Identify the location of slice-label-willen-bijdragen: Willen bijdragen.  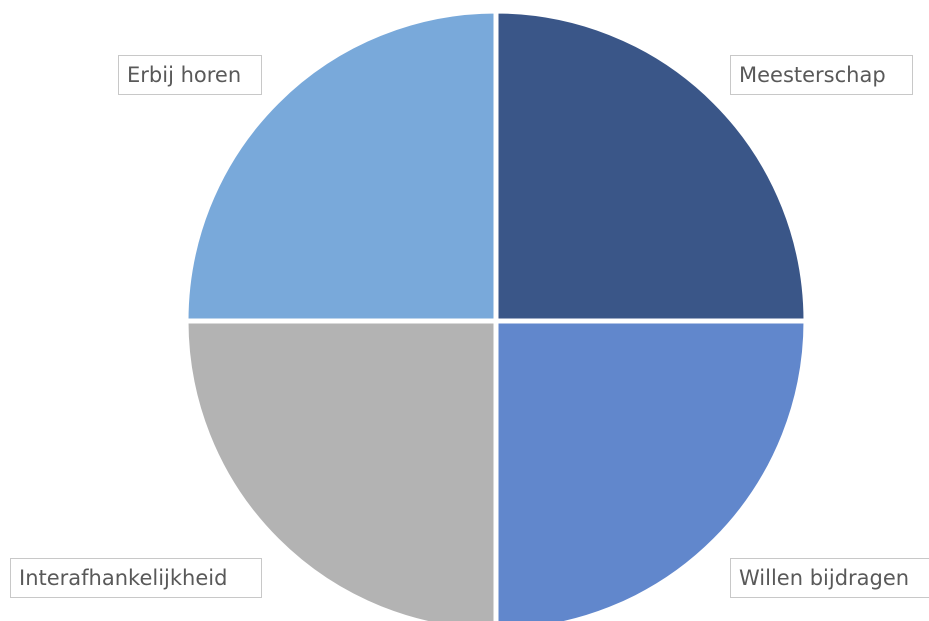
(829, 578).